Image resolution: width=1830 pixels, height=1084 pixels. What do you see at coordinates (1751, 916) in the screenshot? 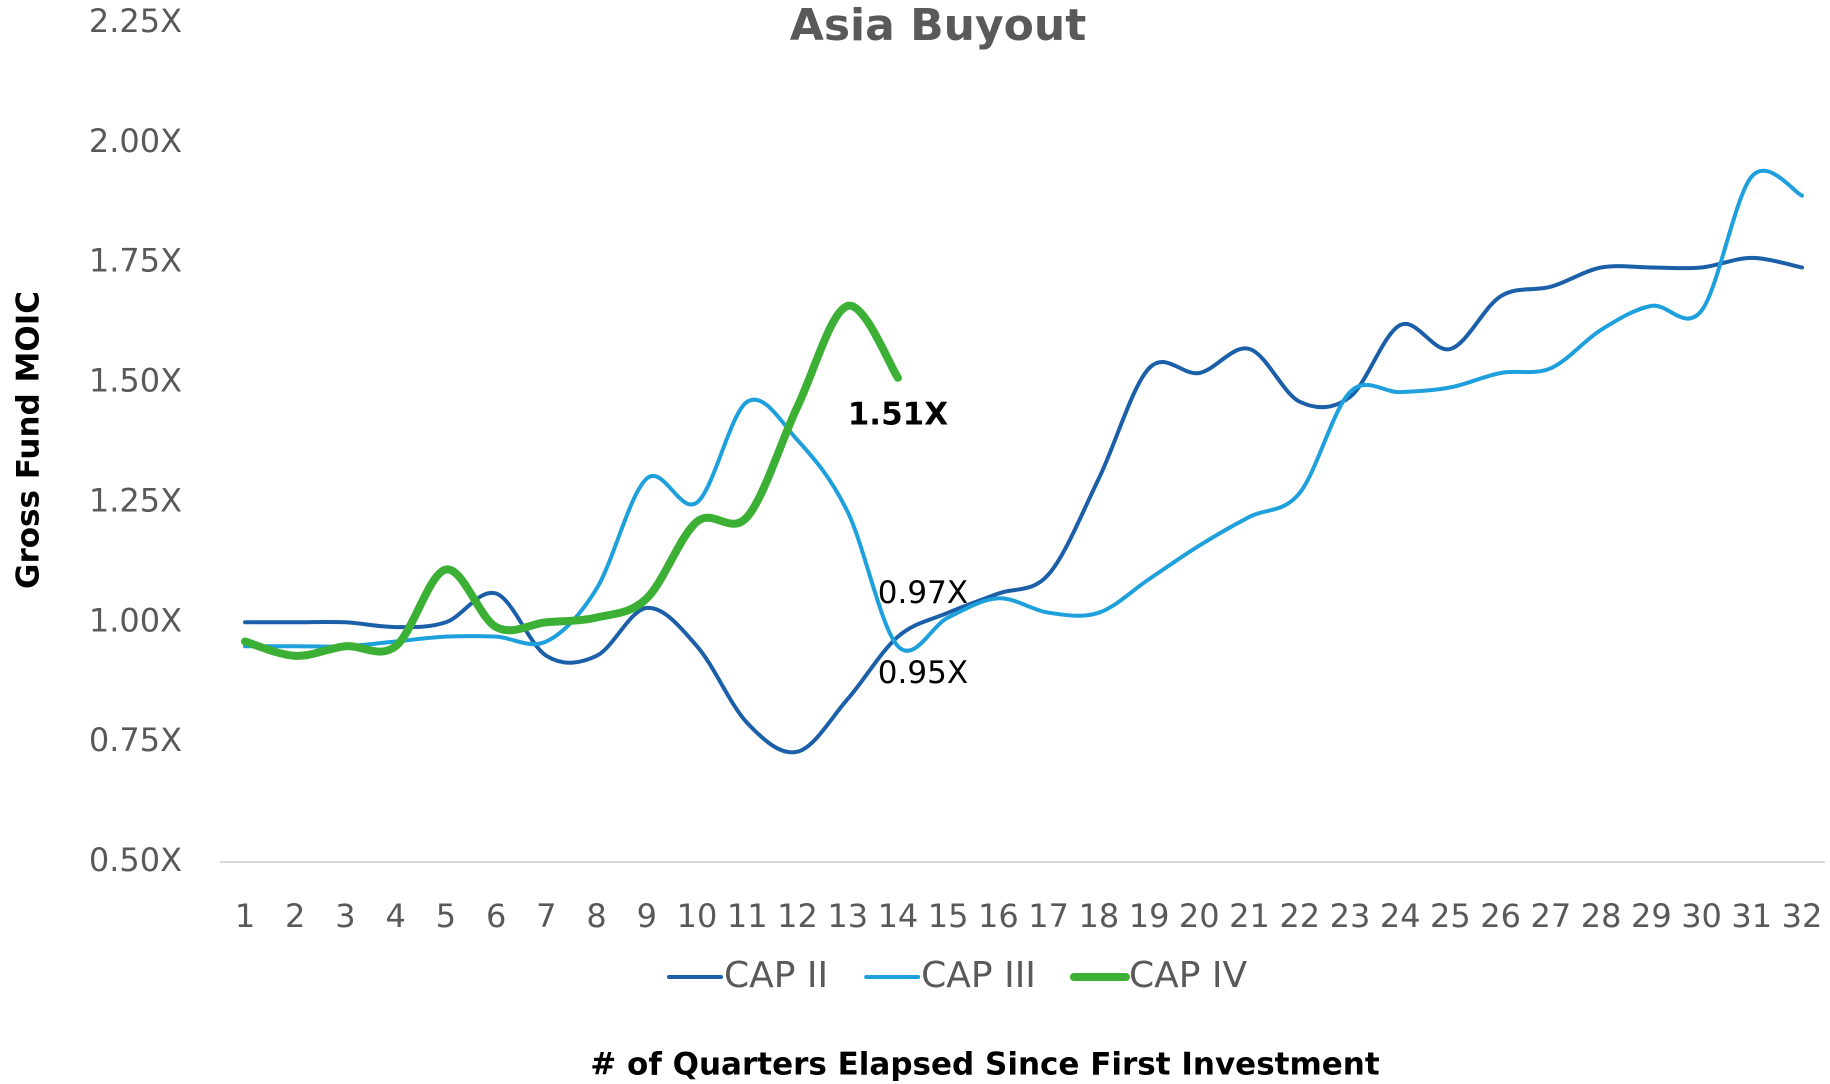
I see `x-tick-label: 31` at bounding box center [1751, 916].